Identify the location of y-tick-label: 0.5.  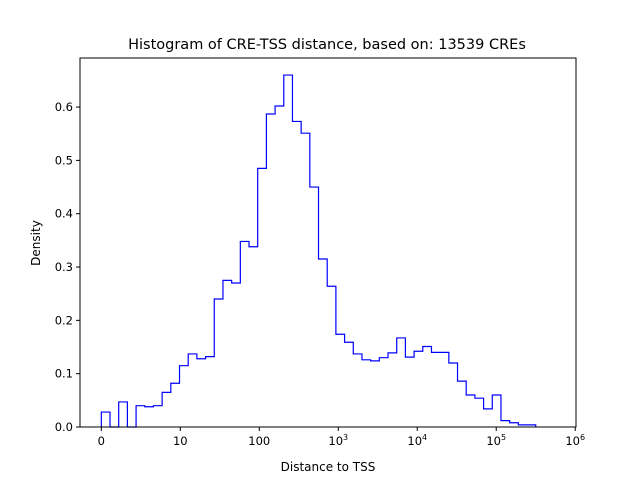
(64, 160).